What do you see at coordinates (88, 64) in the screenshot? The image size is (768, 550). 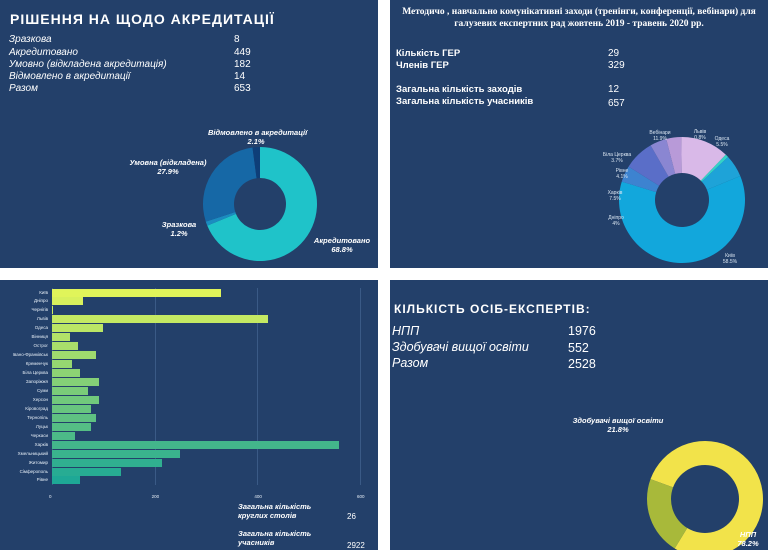 I see `row-label: Умовно (відкладена акредитація)` at bounding box center [88, 64].